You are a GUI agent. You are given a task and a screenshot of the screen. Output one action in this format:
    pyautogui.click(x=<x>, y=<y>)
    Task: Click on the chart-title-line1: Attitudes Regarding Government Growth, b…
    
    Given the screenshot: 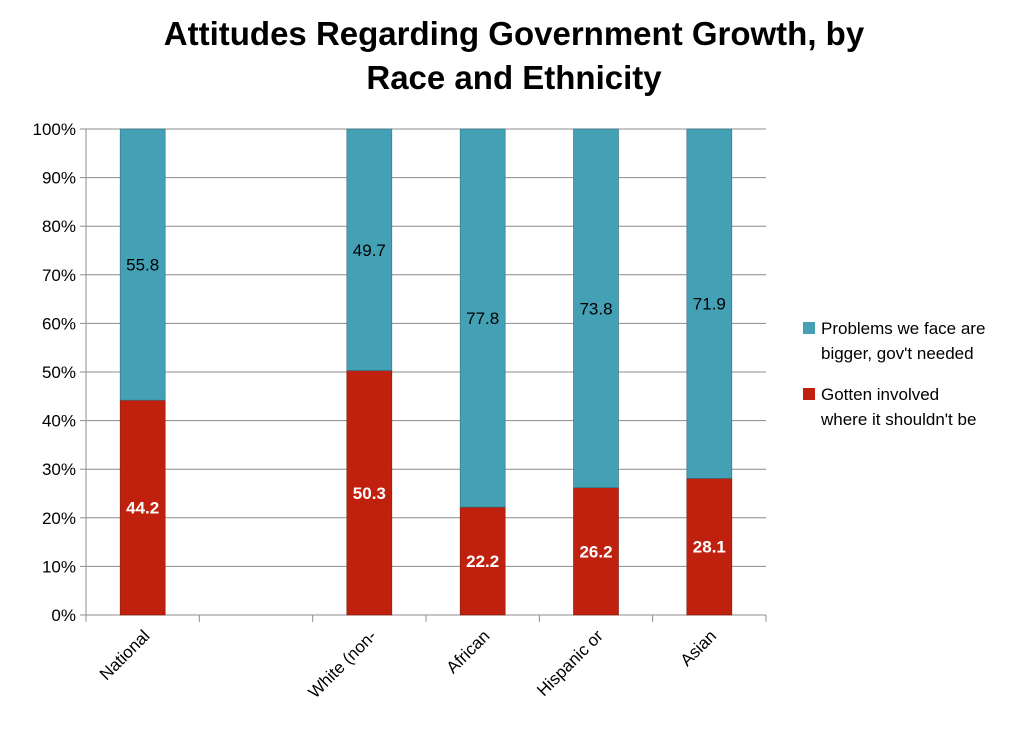 What is the action you would take?
    pyautogui.click(x=514, y=33)
    